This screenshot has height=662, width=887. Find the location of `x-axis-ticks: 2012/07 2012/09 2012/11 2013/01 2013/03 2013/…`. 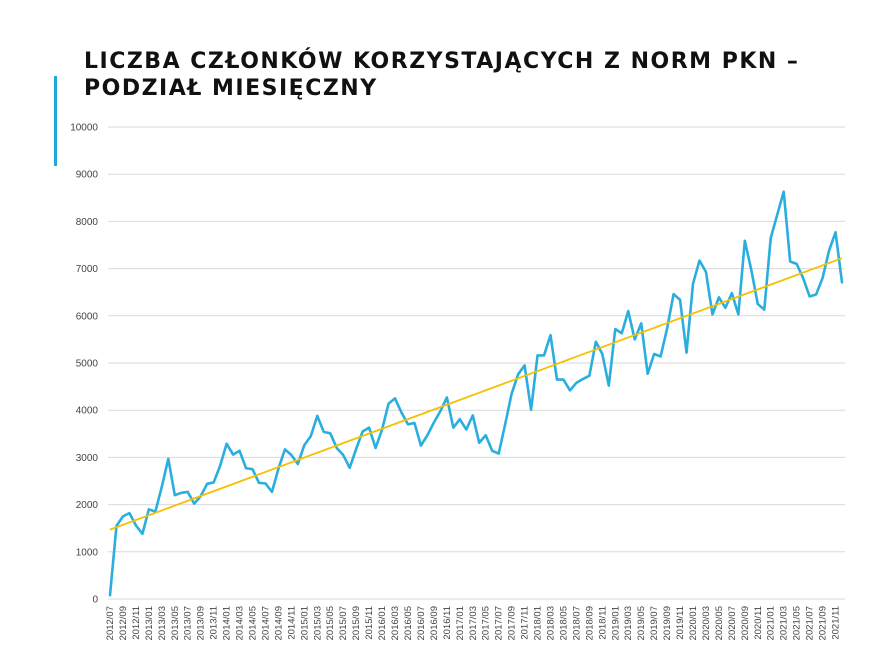

x-axis-ticks: 2012/07 2012/09 2012/11 2013/01 2013/03 2013/… is located at coordinates (473, 623).